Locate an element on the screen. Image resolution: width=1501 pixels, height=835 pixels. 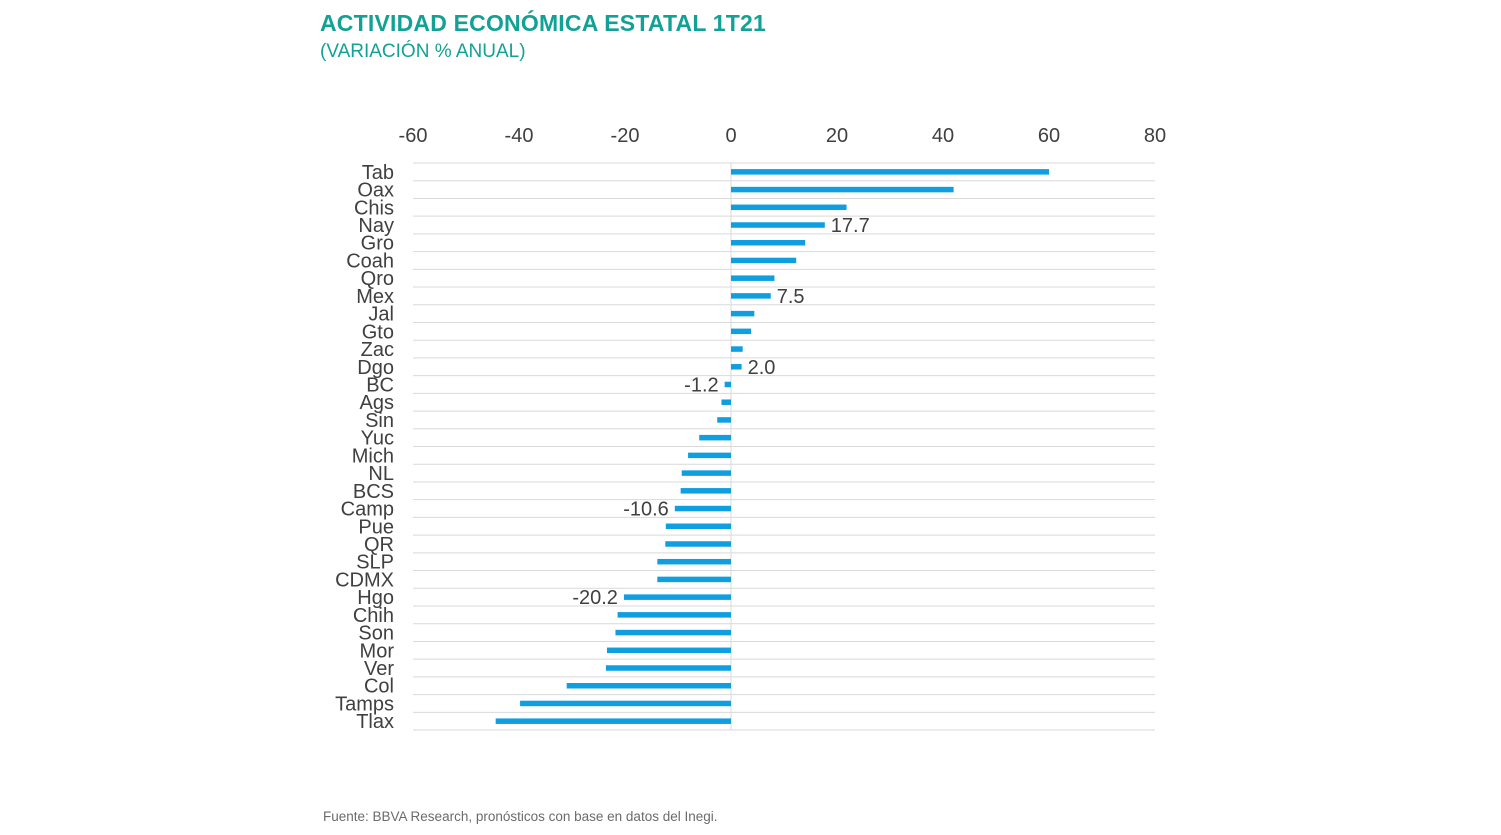
bar-mor is located at coordinates (668, 650).